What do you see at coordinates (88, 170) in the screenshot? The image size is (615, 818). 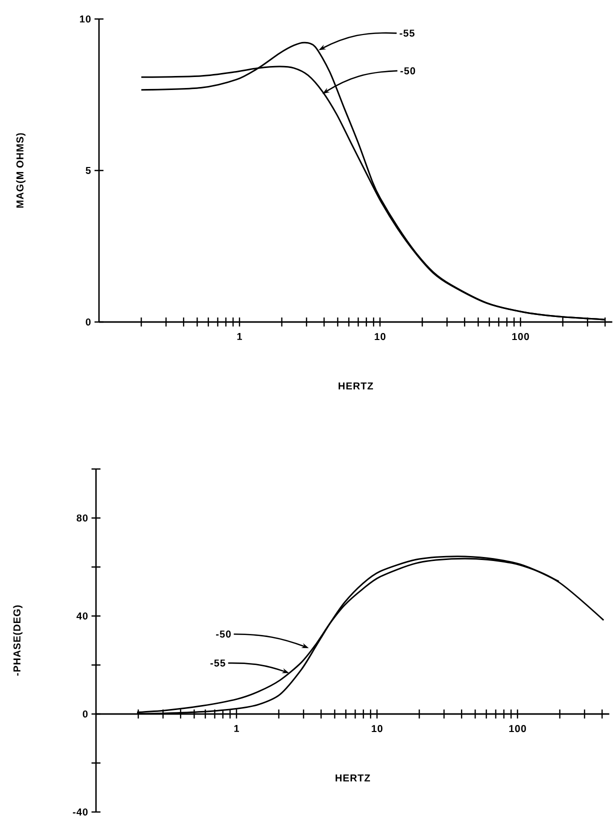 I see `y-tick-label: 5` at bounding box center [88, 170].